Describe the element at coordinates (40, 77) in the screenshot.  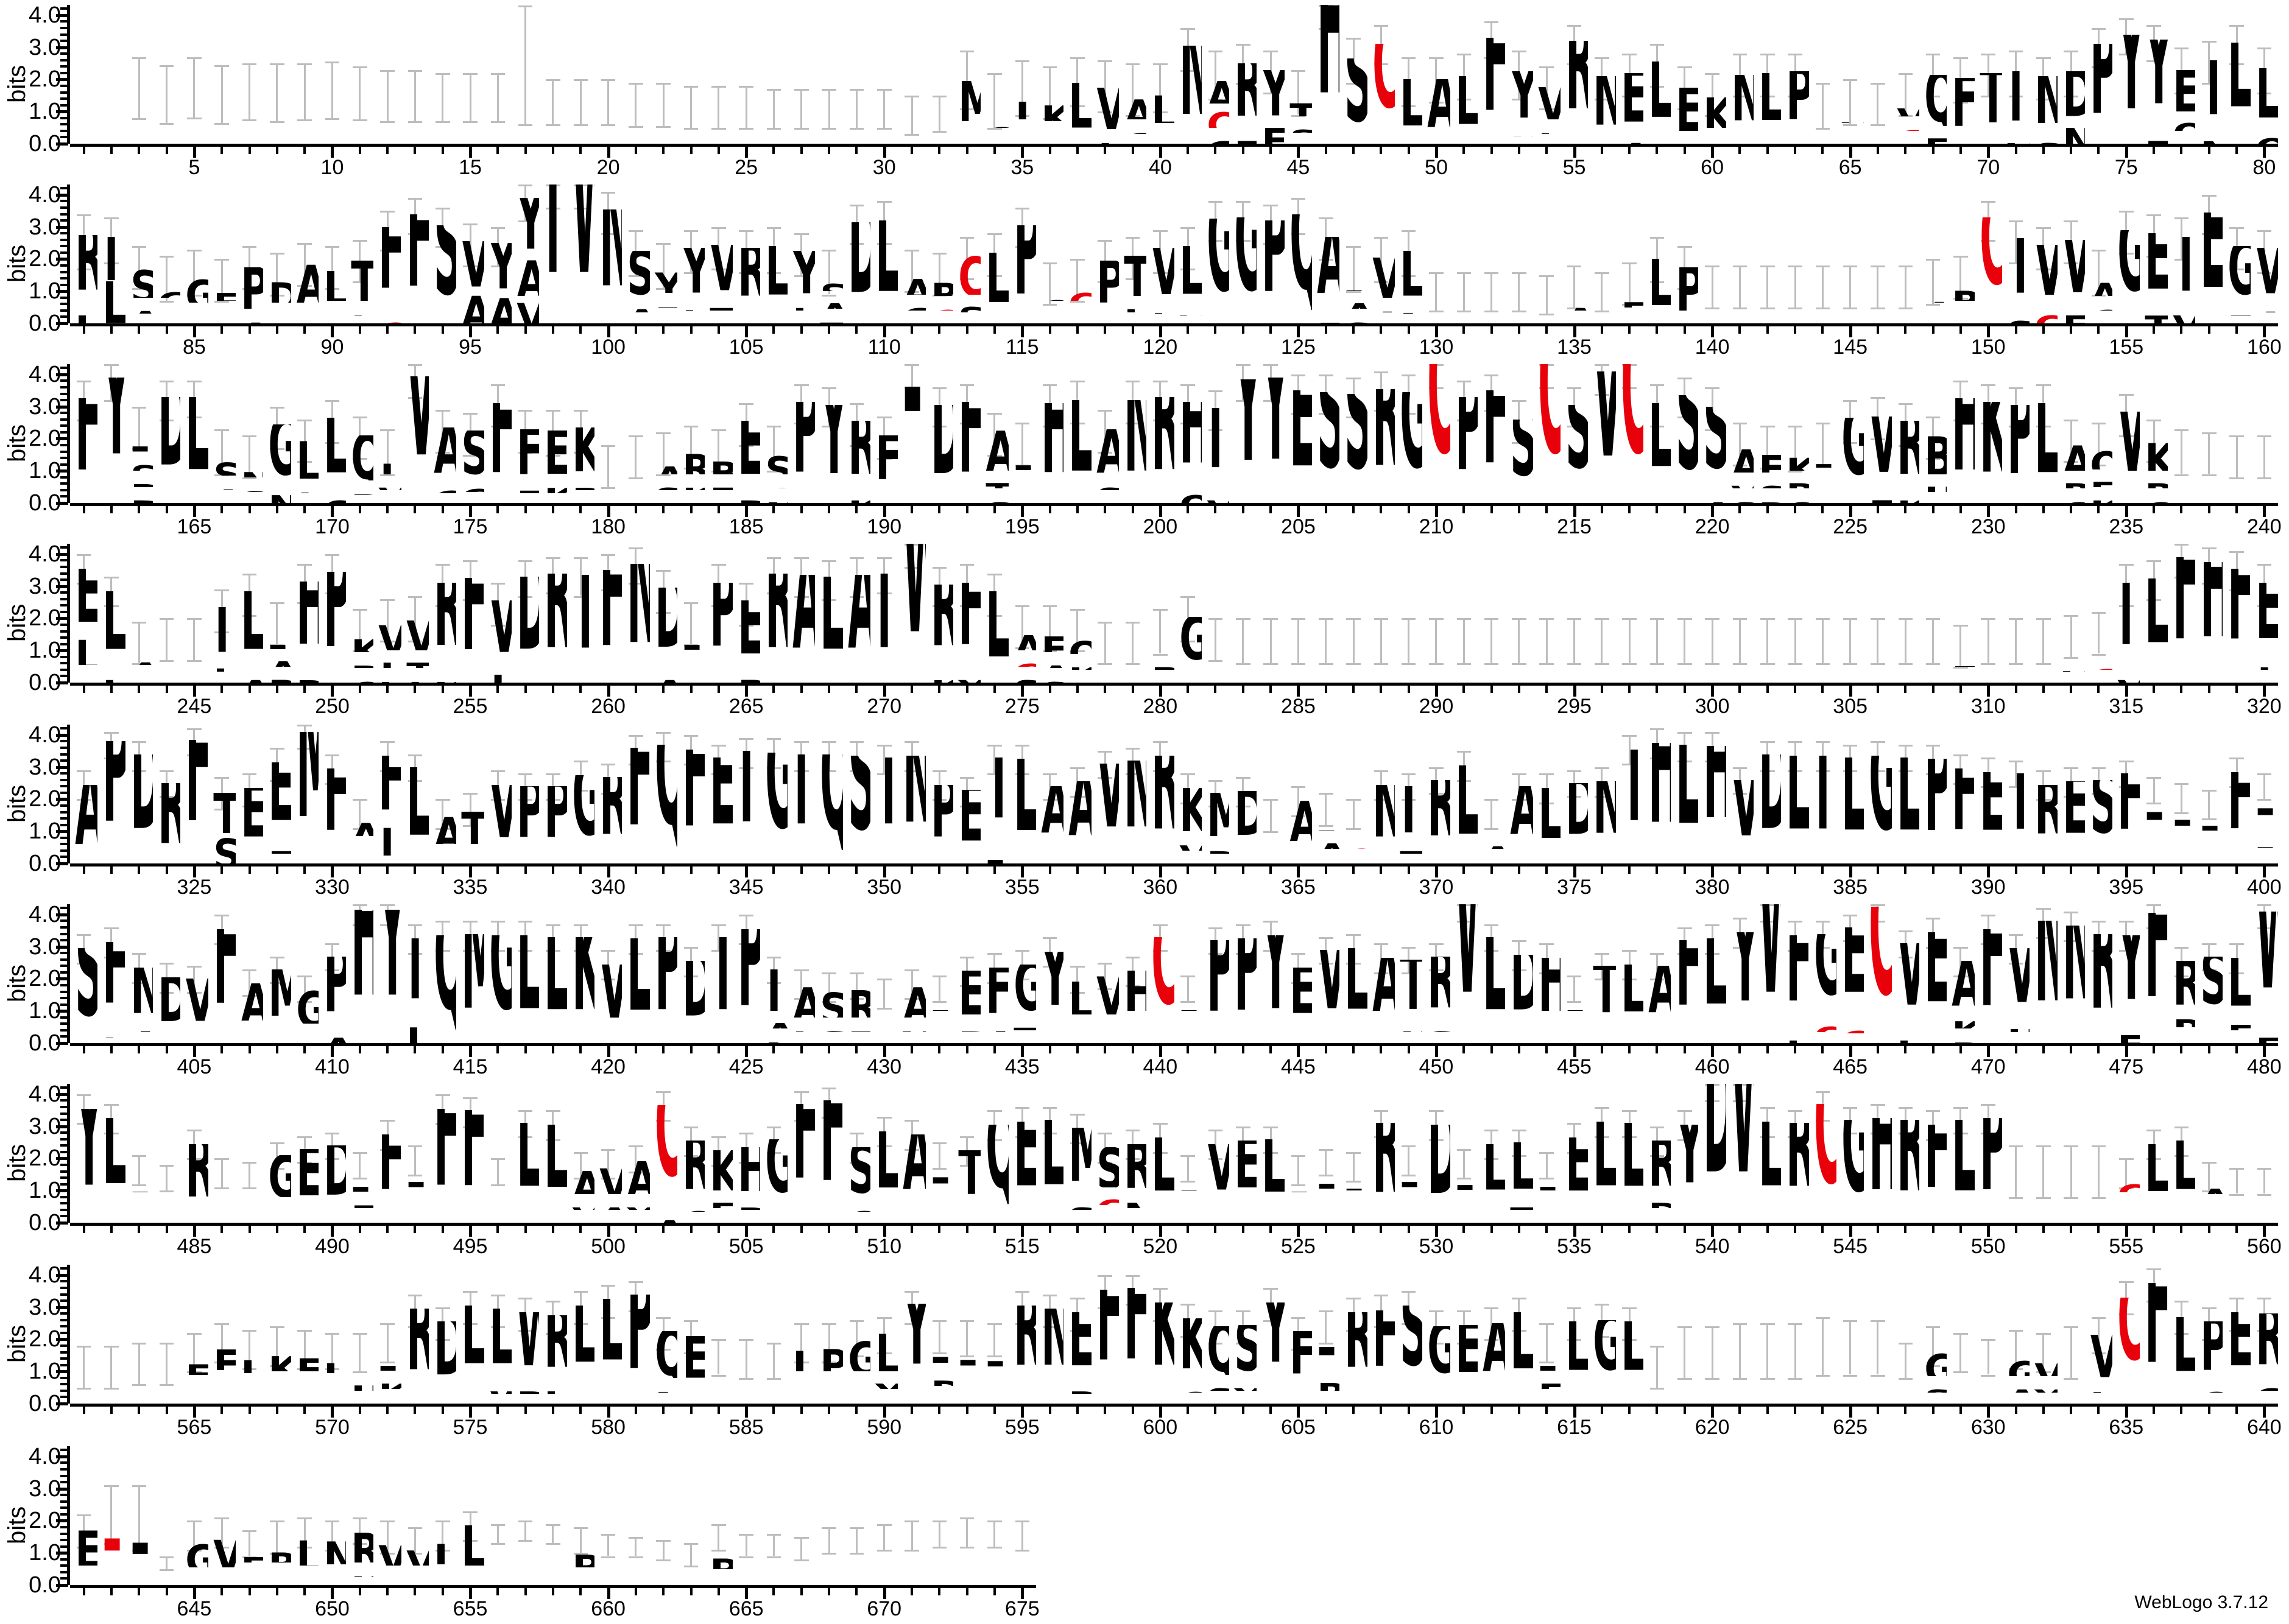
I see `y-tick-labels: 0.0 1.0 2.0 3.0 4.0` at that location.